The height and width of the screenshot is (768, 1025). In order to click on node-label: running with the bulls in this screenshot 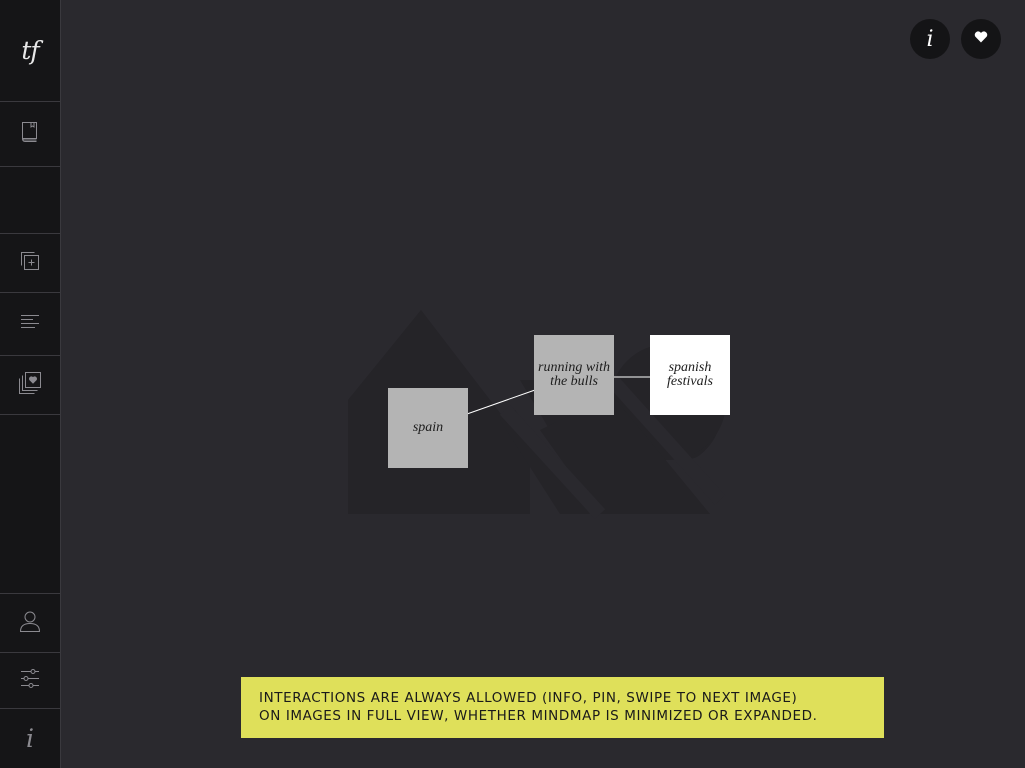, I will do `click(574, 374)`.